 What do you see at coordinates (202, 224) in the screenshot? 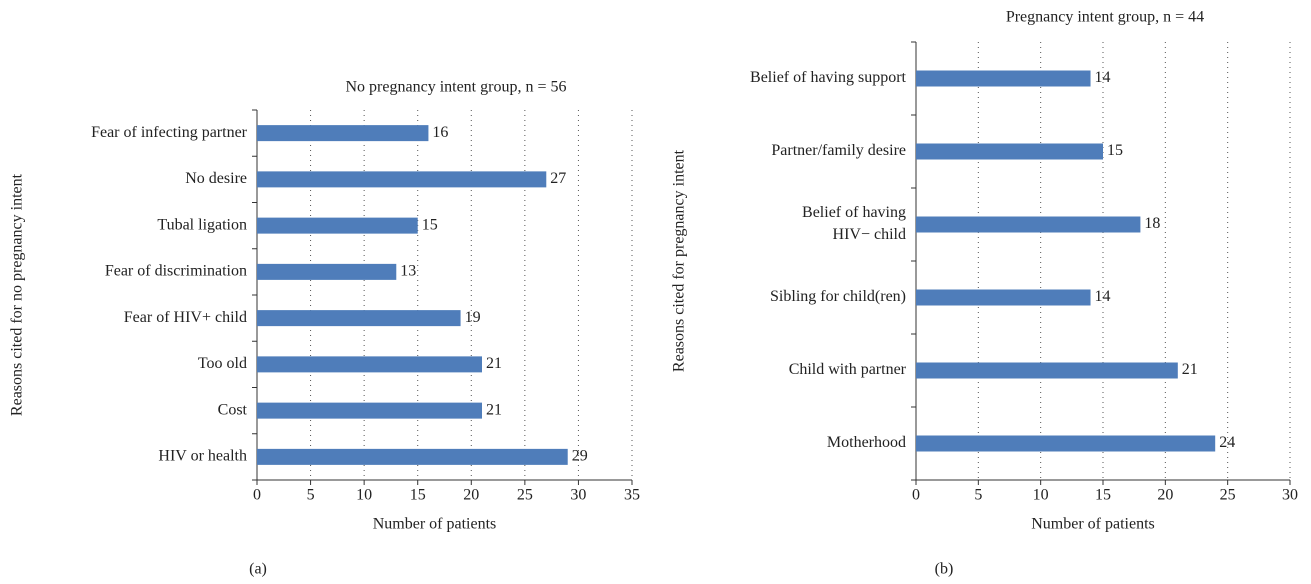
I see `y-tick-label: Tubal ligation` at bounding box center [202, 224].